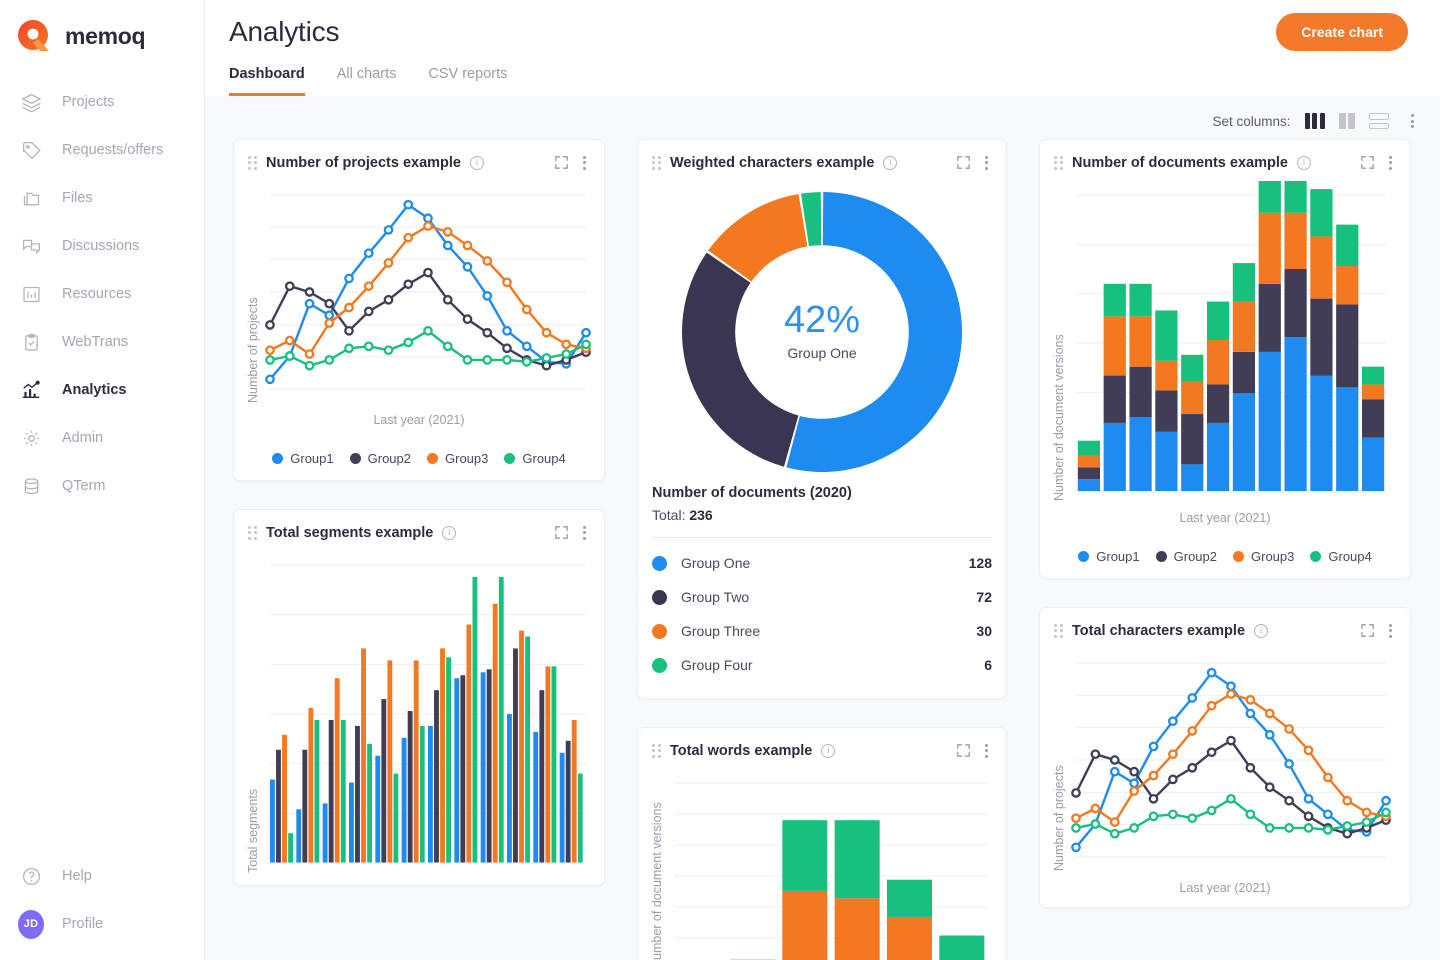 This screenshot has width=1440, height=960. I want to click on database-icon, so click(31, 486).